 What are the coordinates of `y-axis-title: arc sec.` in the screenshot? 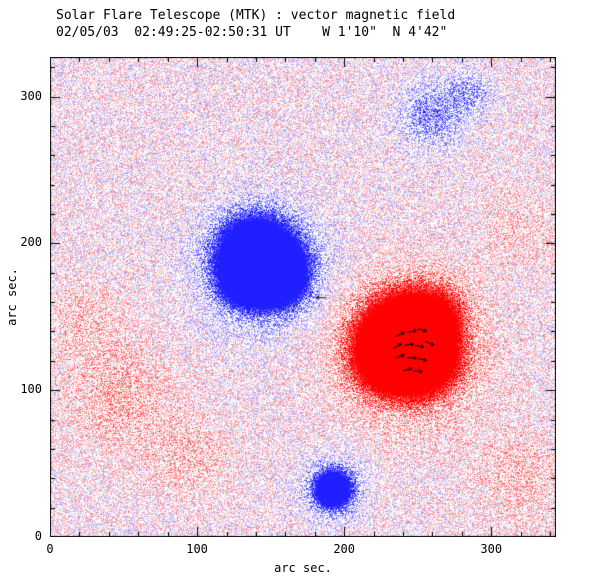 It's located at (12, 297).